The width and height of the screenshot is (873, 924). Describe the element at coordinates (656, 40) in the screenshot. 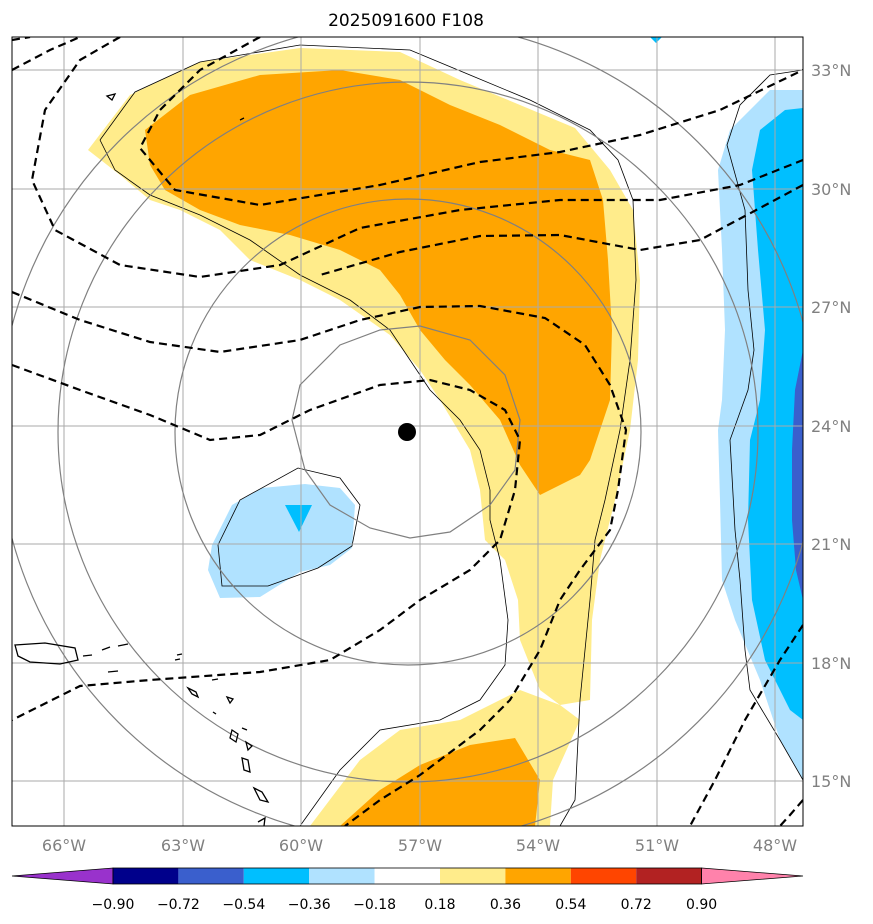

I see `shading-blue-top` at that location.